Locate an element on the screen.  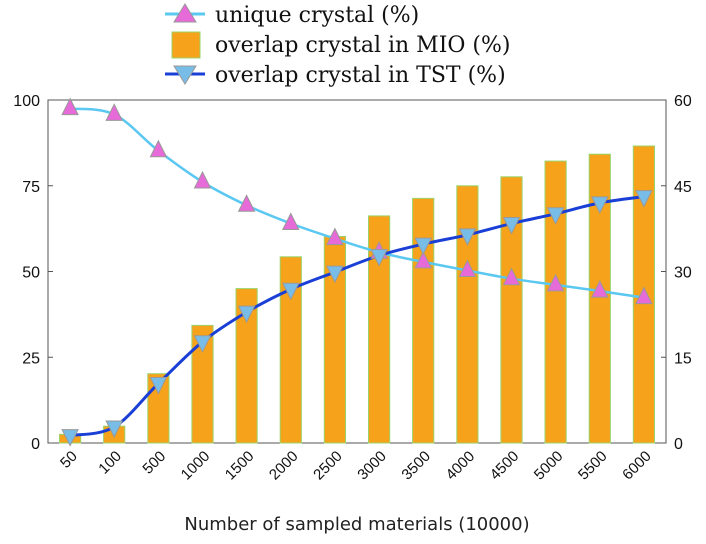
right-tick-label-60: 60 is located at coordinates (683, 101).